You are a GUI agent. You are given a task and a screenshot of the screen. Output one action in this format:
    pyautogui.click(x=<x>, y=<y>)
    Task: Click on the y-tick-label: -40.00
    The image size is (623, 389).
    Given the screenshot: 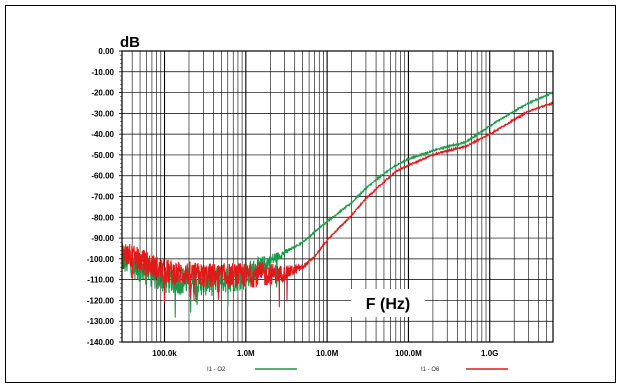 What is the action you would take?
    pyautogui.click(x=102, y=134)
    